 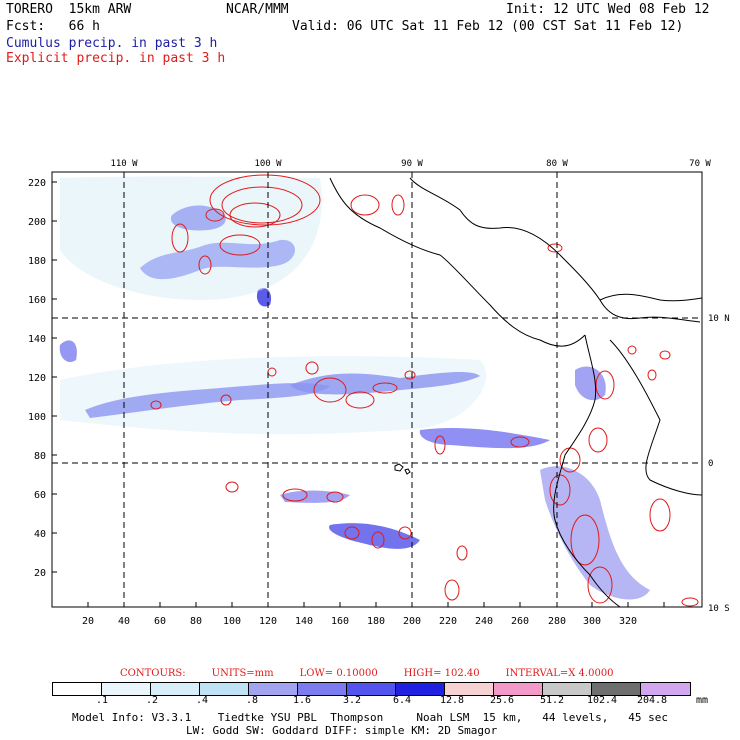 I want to click on legend-units: mm, so click(x=702, y=700).